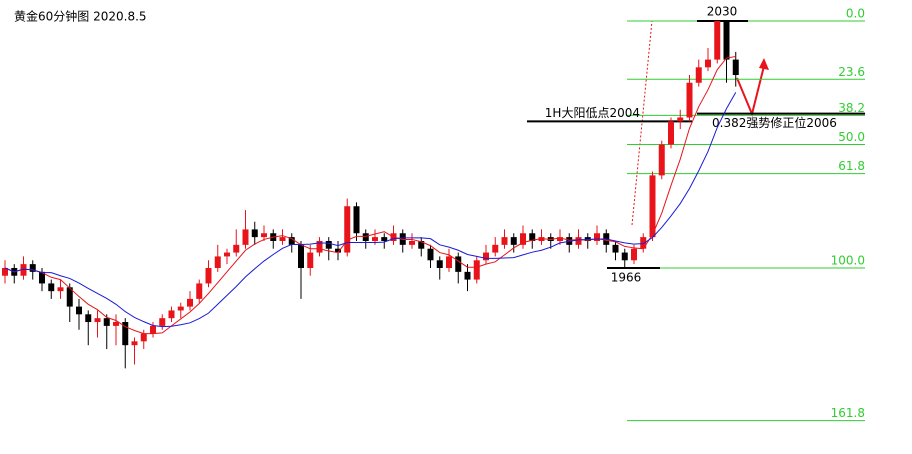 The image size is (912, 454). Describe the element at coordinates (764, 64) in the screenshot. I see `arrow-head` at that location.